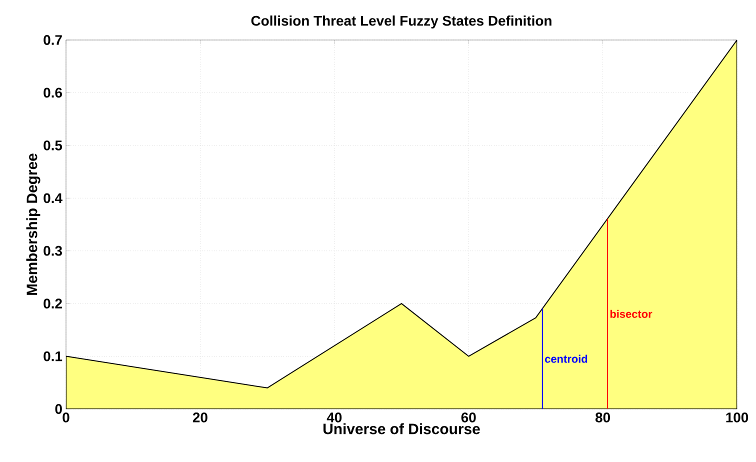 This screenshot has height=462, width=756. I want to click on y-tick-label: 0.3, so click(53, 251).